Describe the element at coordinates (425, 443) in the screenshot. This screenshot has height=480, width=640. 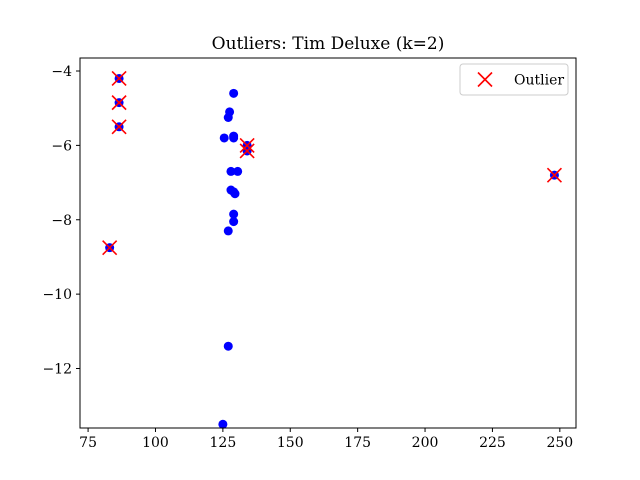
I see `x-tick-label: 200` at that location.